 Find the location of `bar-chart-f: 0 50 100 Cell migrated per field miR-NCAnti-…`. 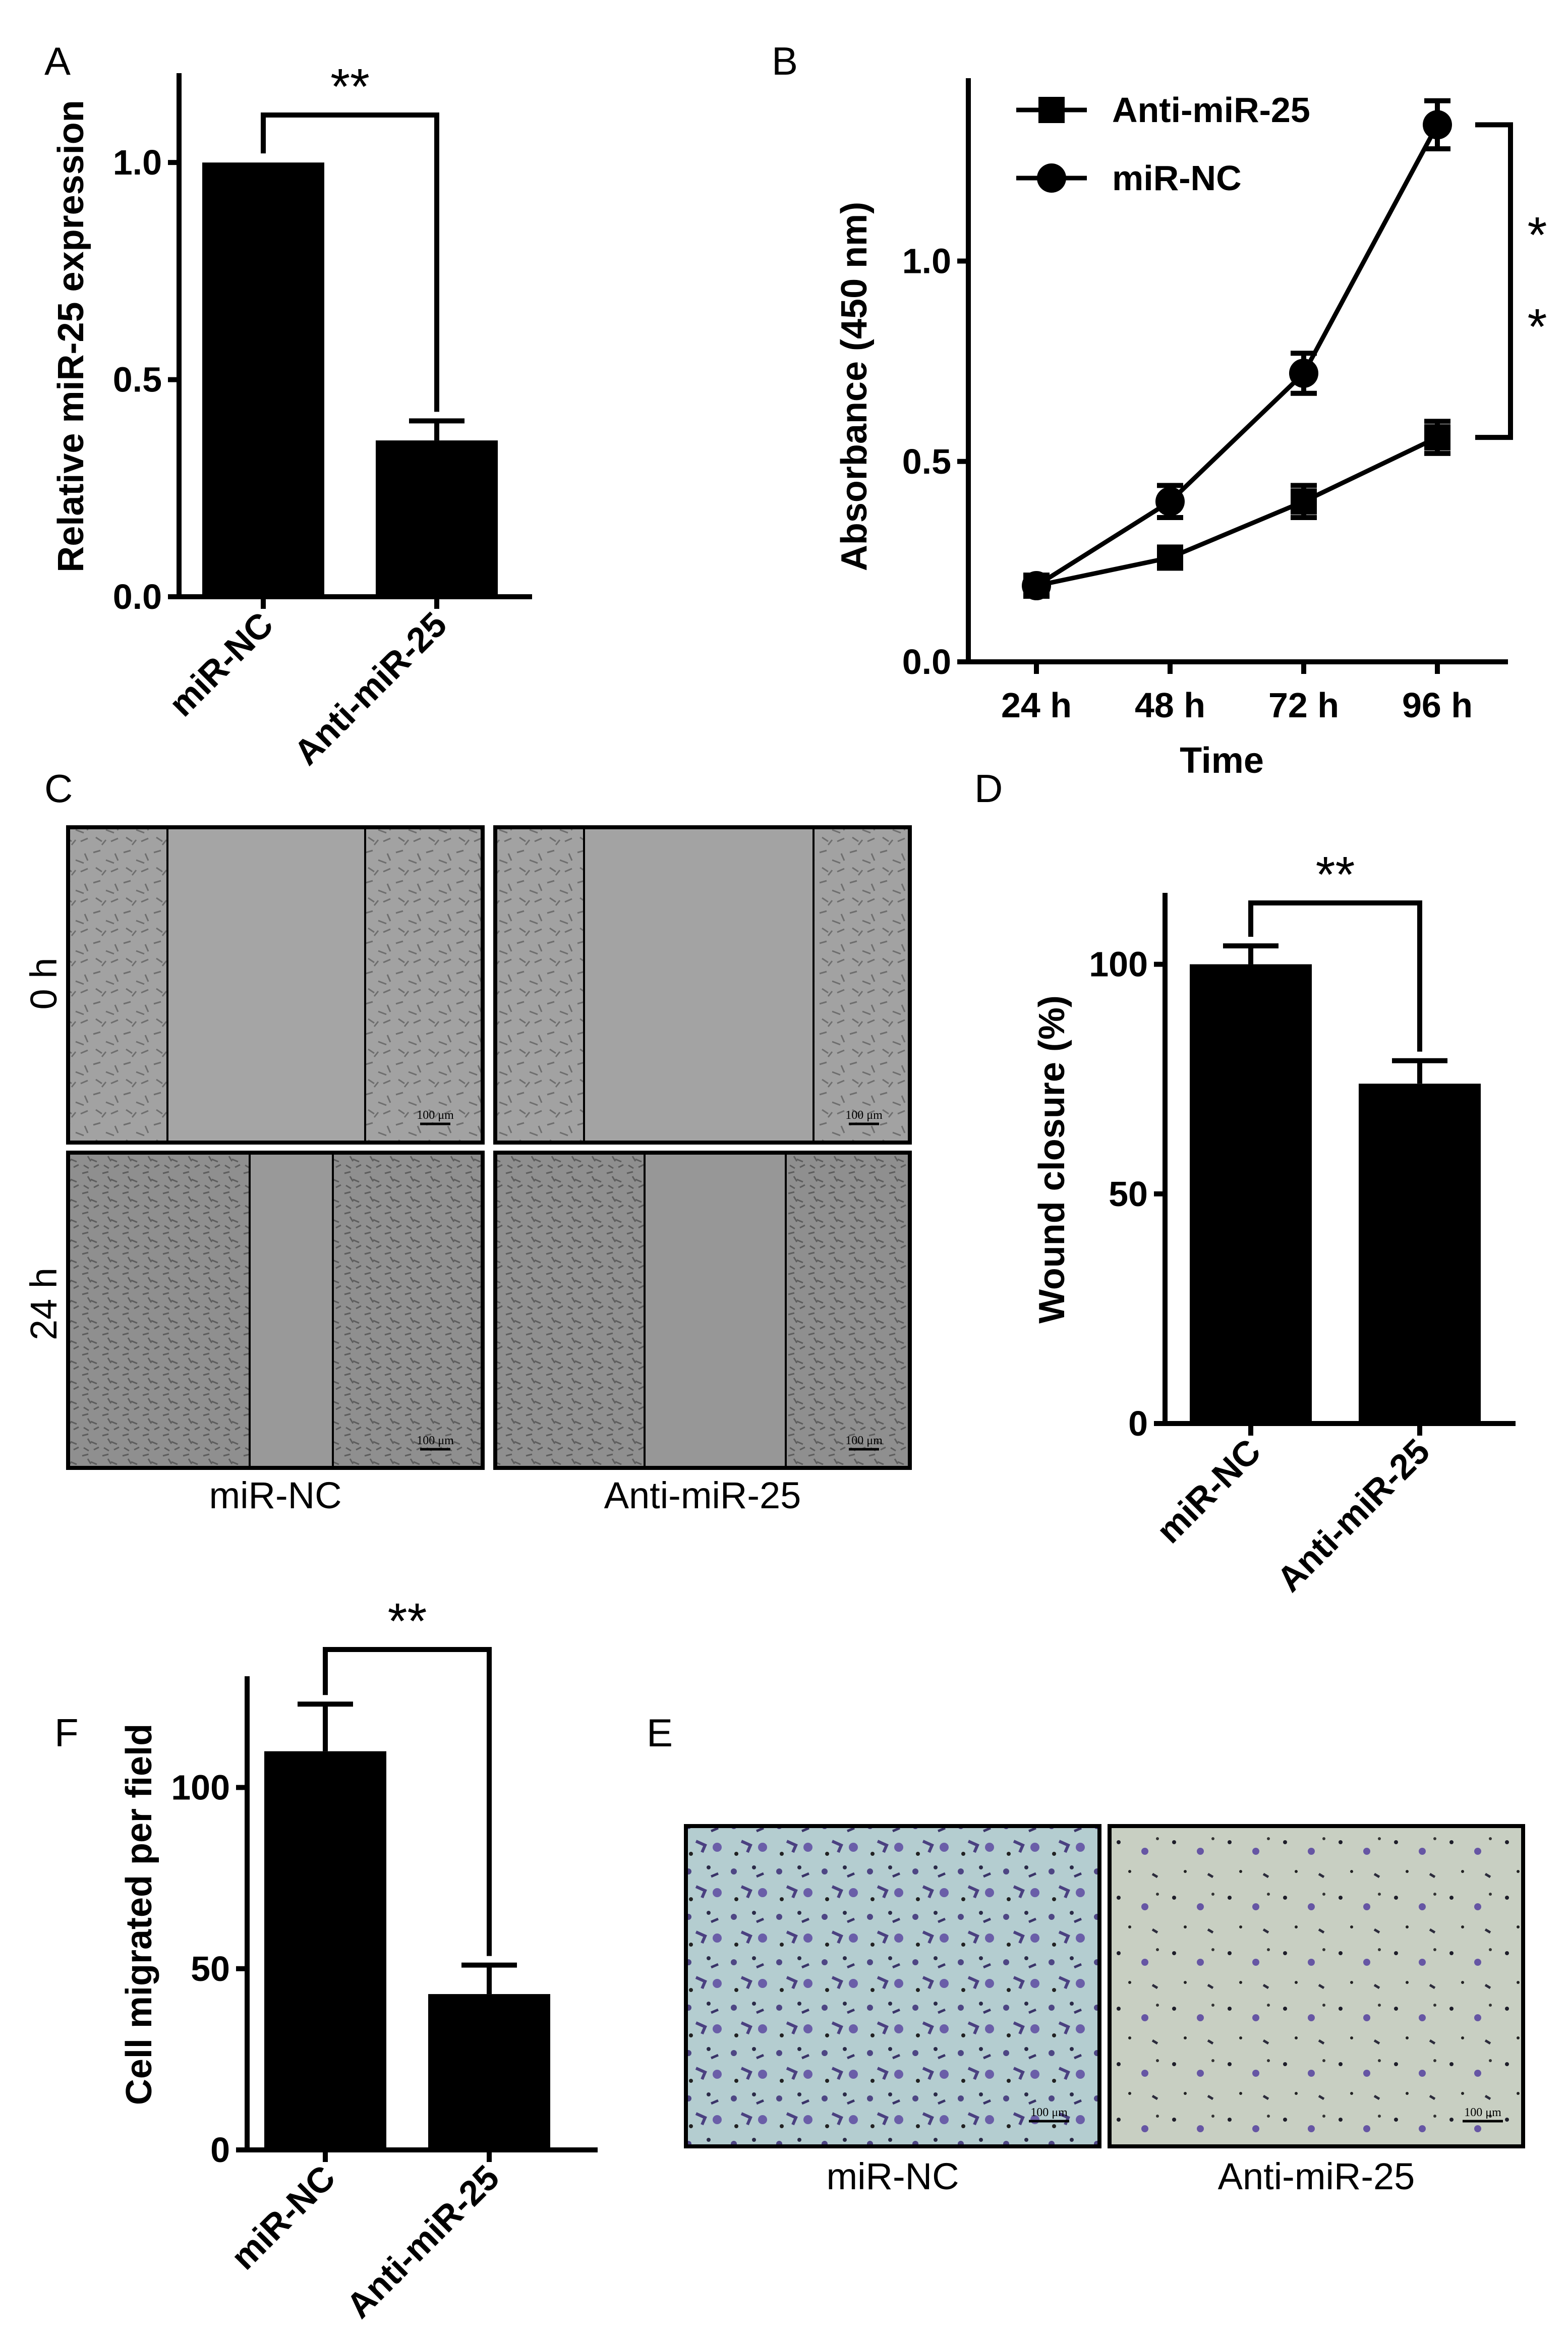

bar-chart-f: 0 50 100 Cell migrated per field miR-NCAnti-… is located at coordinates (358, 1959).